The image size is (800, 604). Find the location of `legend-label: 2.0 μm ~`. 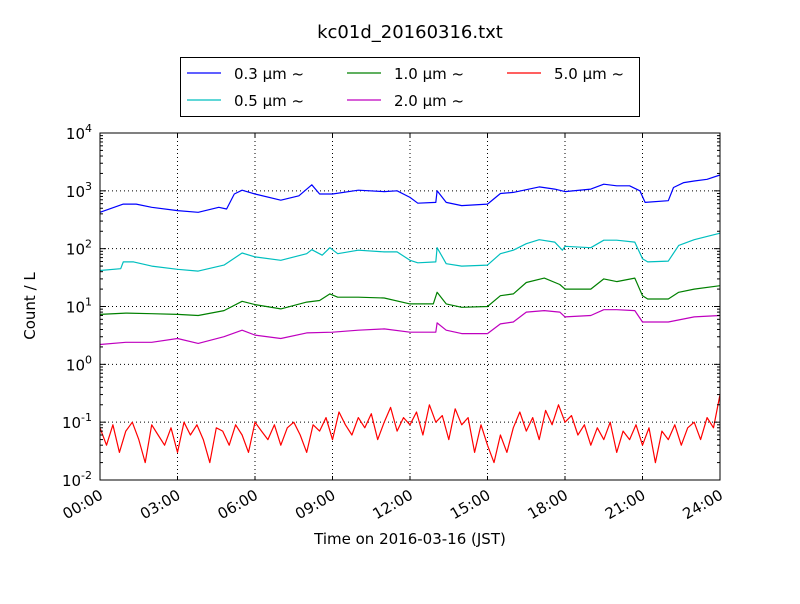

legend-label: 2.0 μm ~ is located at coordinates (429, 101).